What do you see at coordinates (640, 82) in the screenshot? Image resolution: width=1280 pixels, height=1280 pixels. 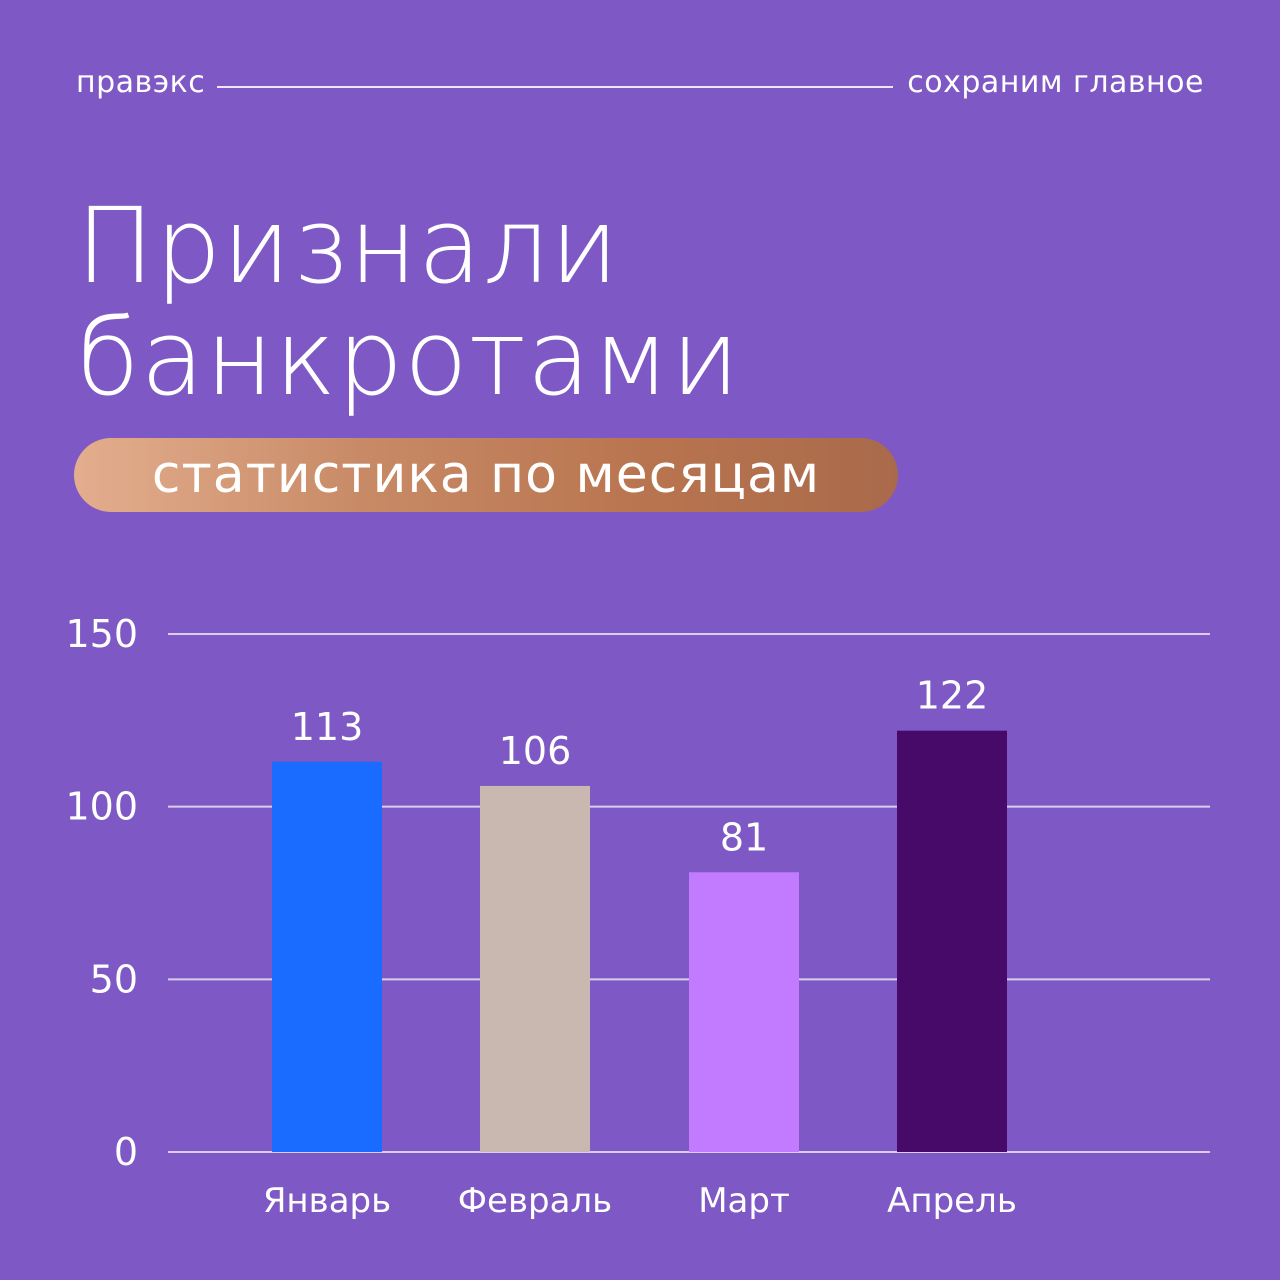 I see `header: правэкс сохраним главное` at bounding box center [640, 82].